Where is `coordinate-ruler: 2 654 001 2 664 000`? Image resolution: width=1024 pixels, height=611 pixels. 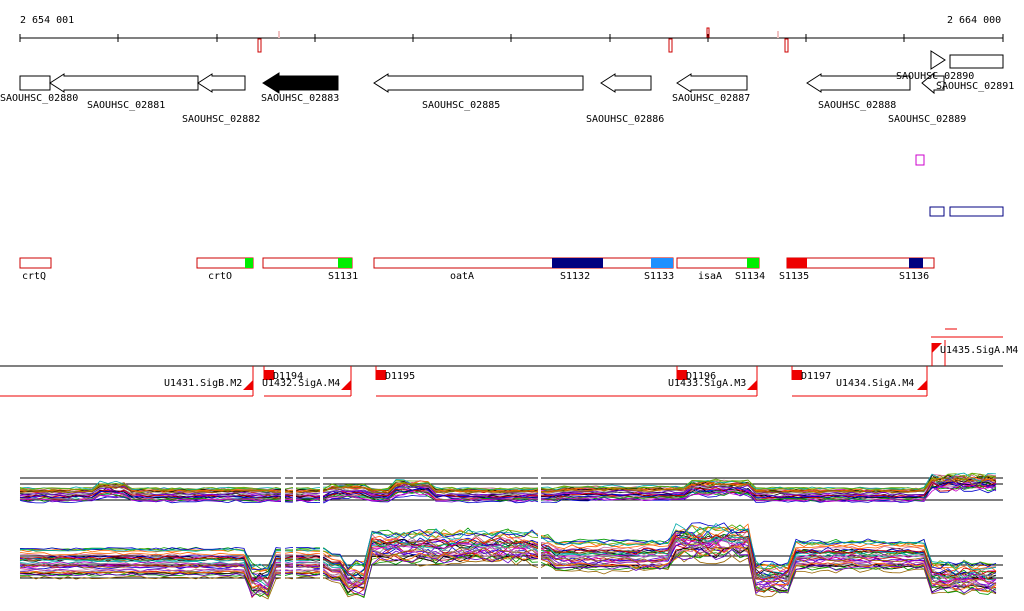
coordinate-ruler: 2 654 001 2 664 000 is located at coordinates (511, 34).